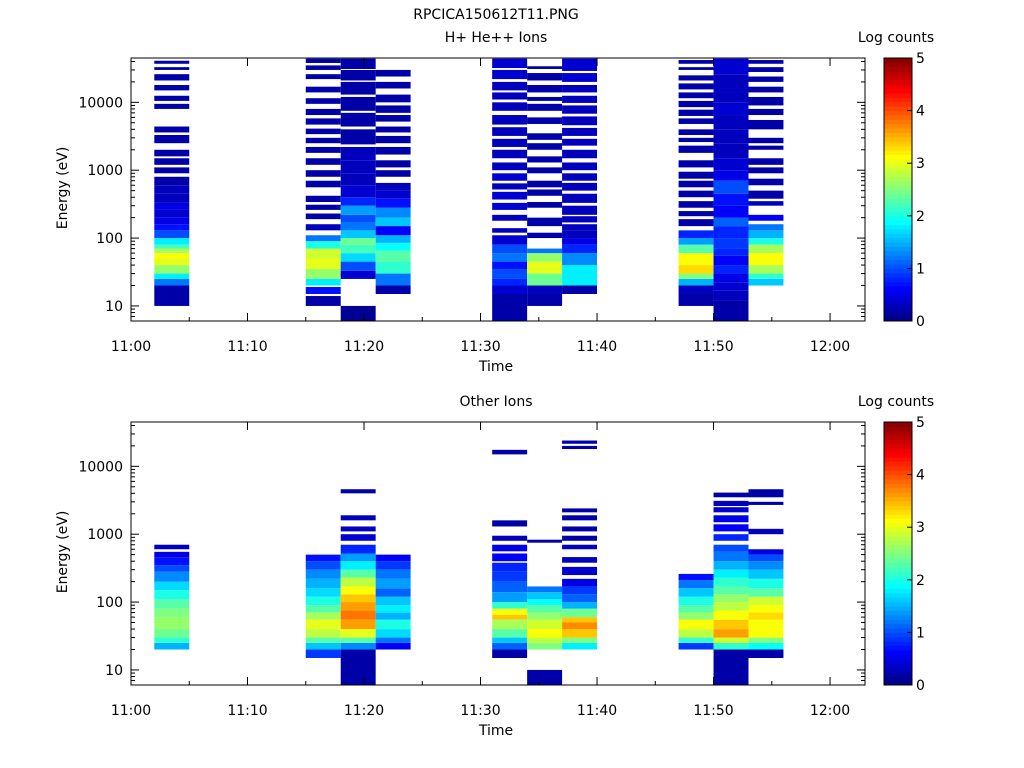  I want to click on y-axis-label: Energy (eV), so click(63, 552).